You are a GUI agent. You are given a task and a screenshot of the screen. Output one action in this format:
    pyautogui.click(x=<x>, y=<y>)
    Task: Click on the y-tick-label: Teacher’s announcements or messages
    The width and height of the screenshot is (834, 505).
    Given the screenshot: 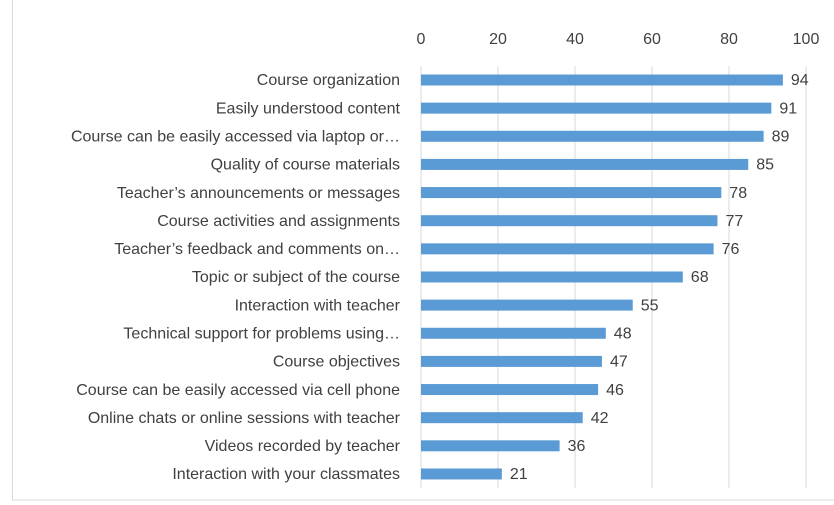 What is the action you would take?
    pyautogui.click(x=258, y=193)
    